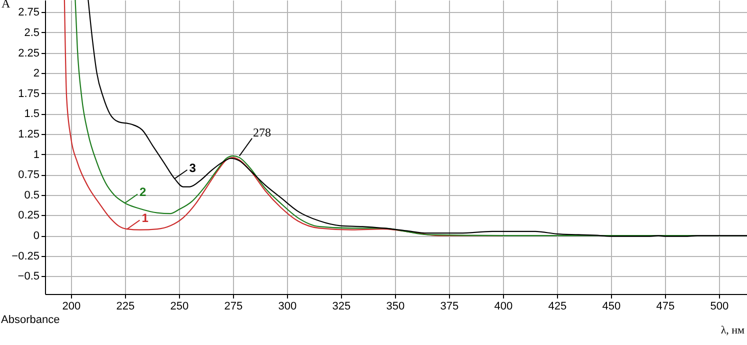 The image size is (747, 345). I want to click on legend-label: 3, so click(192, 167).